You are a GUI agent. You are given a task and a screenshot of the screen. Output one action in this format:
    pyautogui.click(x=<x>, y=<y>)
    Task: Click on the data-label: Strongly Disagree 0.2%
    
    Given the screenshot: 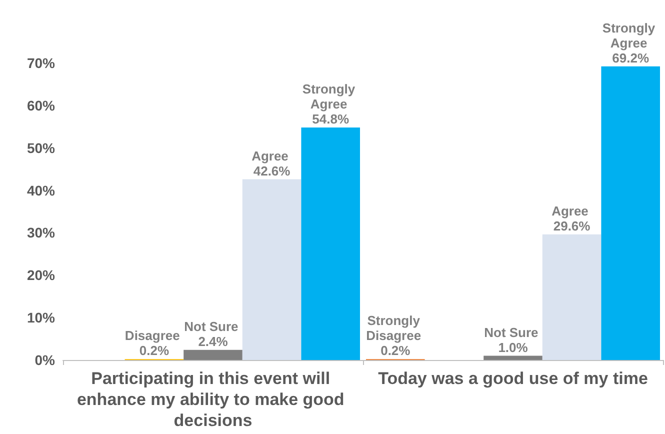 What is the action you would take?
    pyautogui.click(x=395, y=335)
    